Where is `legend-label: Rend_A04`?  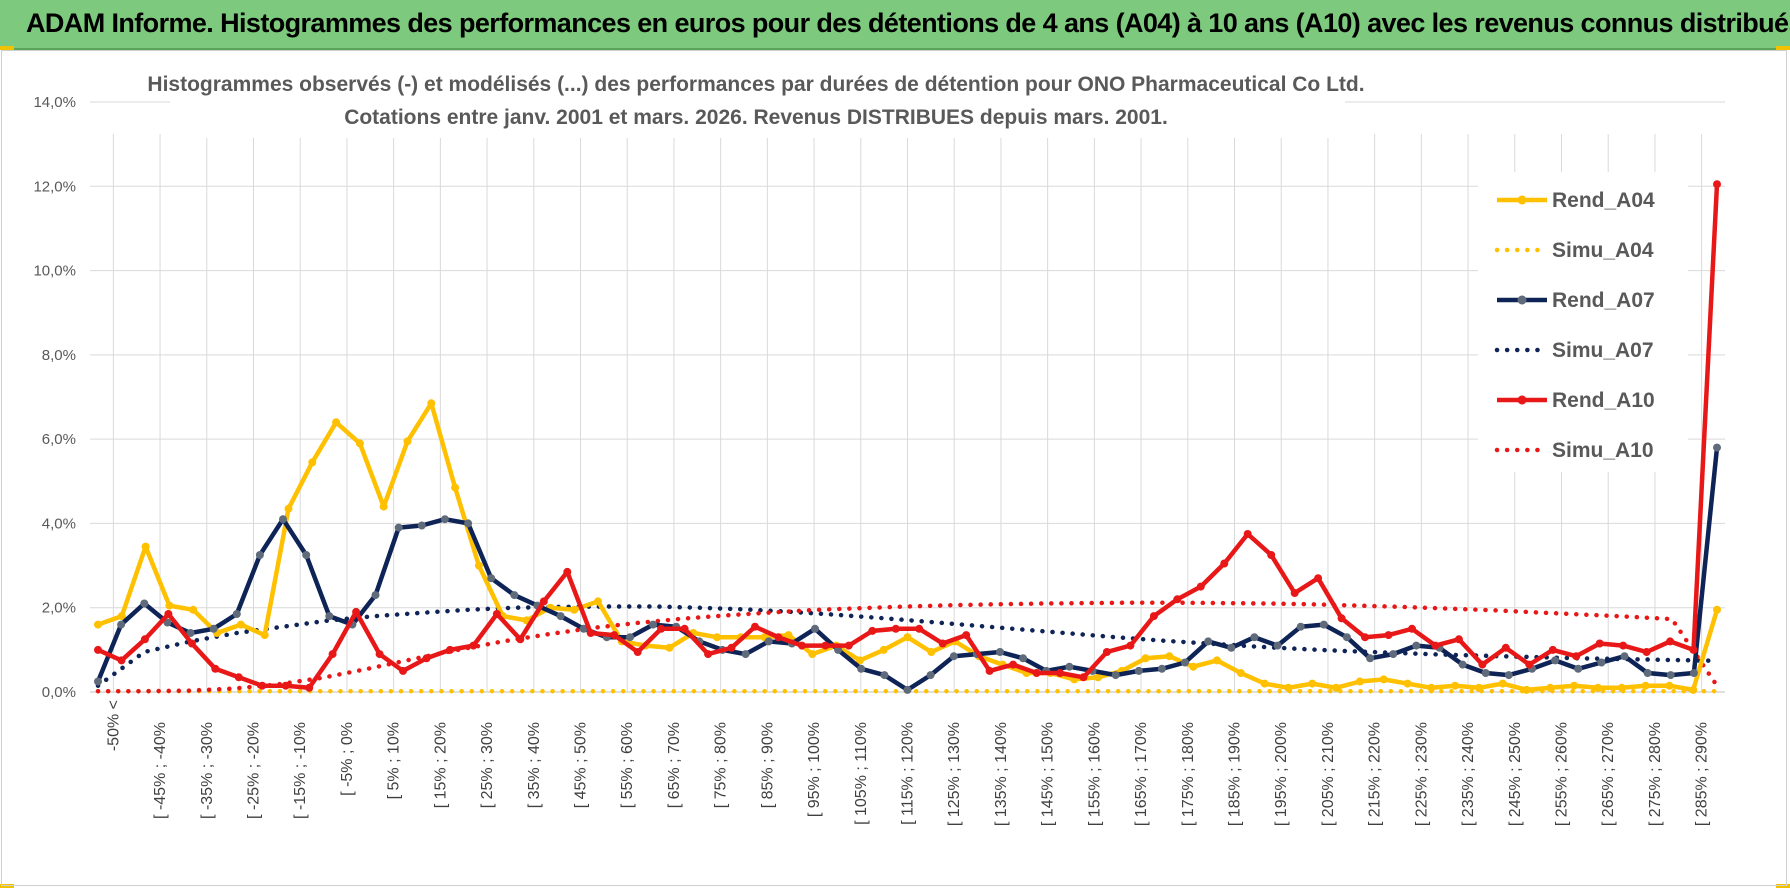
legend-label: Rend_A04 is located at coordinates (1603, 200).